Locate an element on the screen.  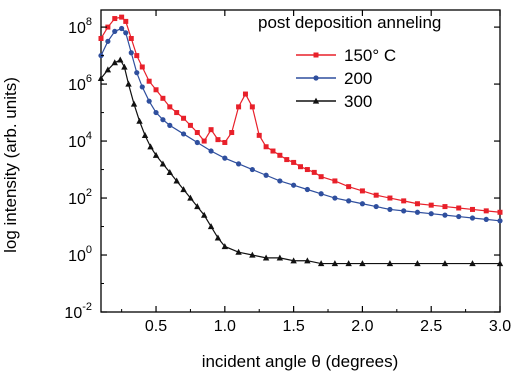
legend-label: 150° C is located at coordinates (370, 55).